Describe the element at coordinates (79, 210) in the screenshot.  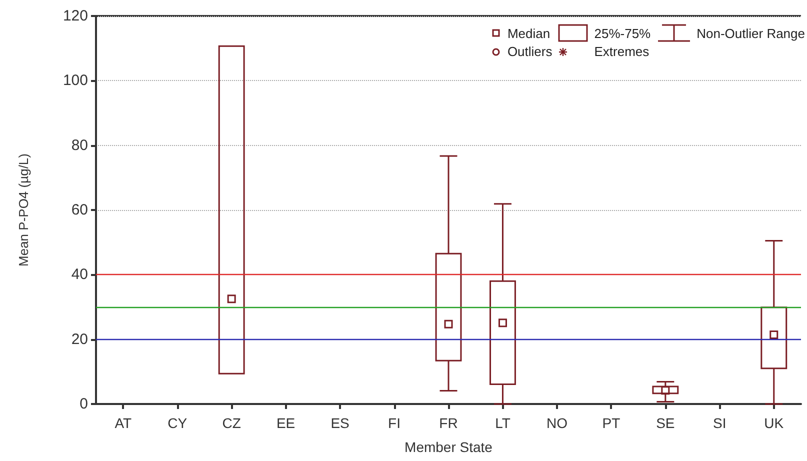
I see `y-tick-label: 60` at that location.